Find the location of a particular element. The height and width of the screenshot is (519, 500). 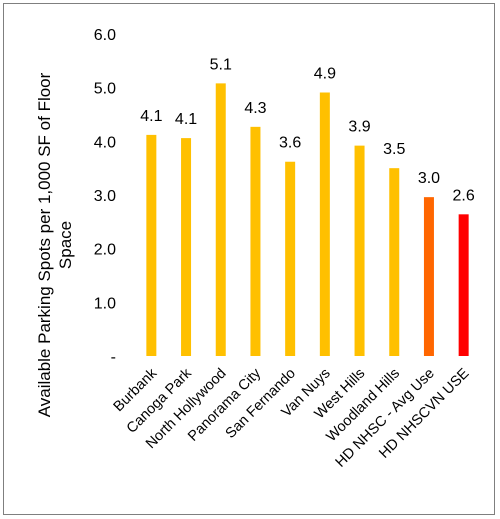

y-tick-label: 6.0 is located at coordinates (105, 35).